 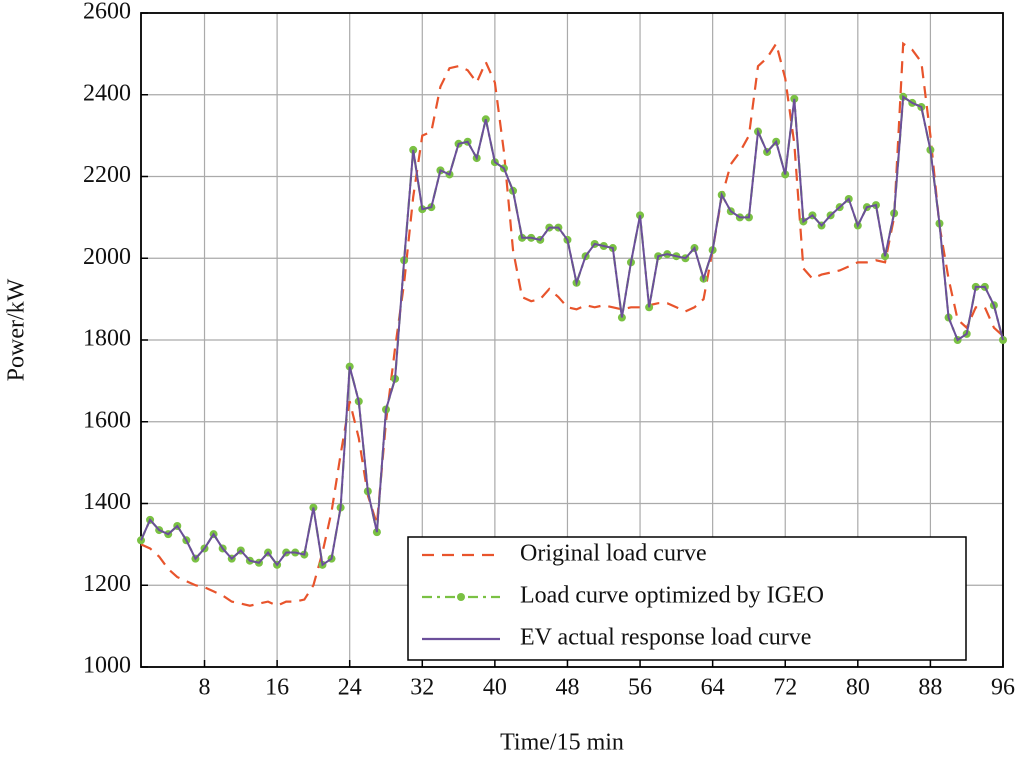 What do you see at coordinates (672, 596) in the screenshot?
I see `legend-label: Load curve optimized by IGEO` at bounding box center [672, 596].